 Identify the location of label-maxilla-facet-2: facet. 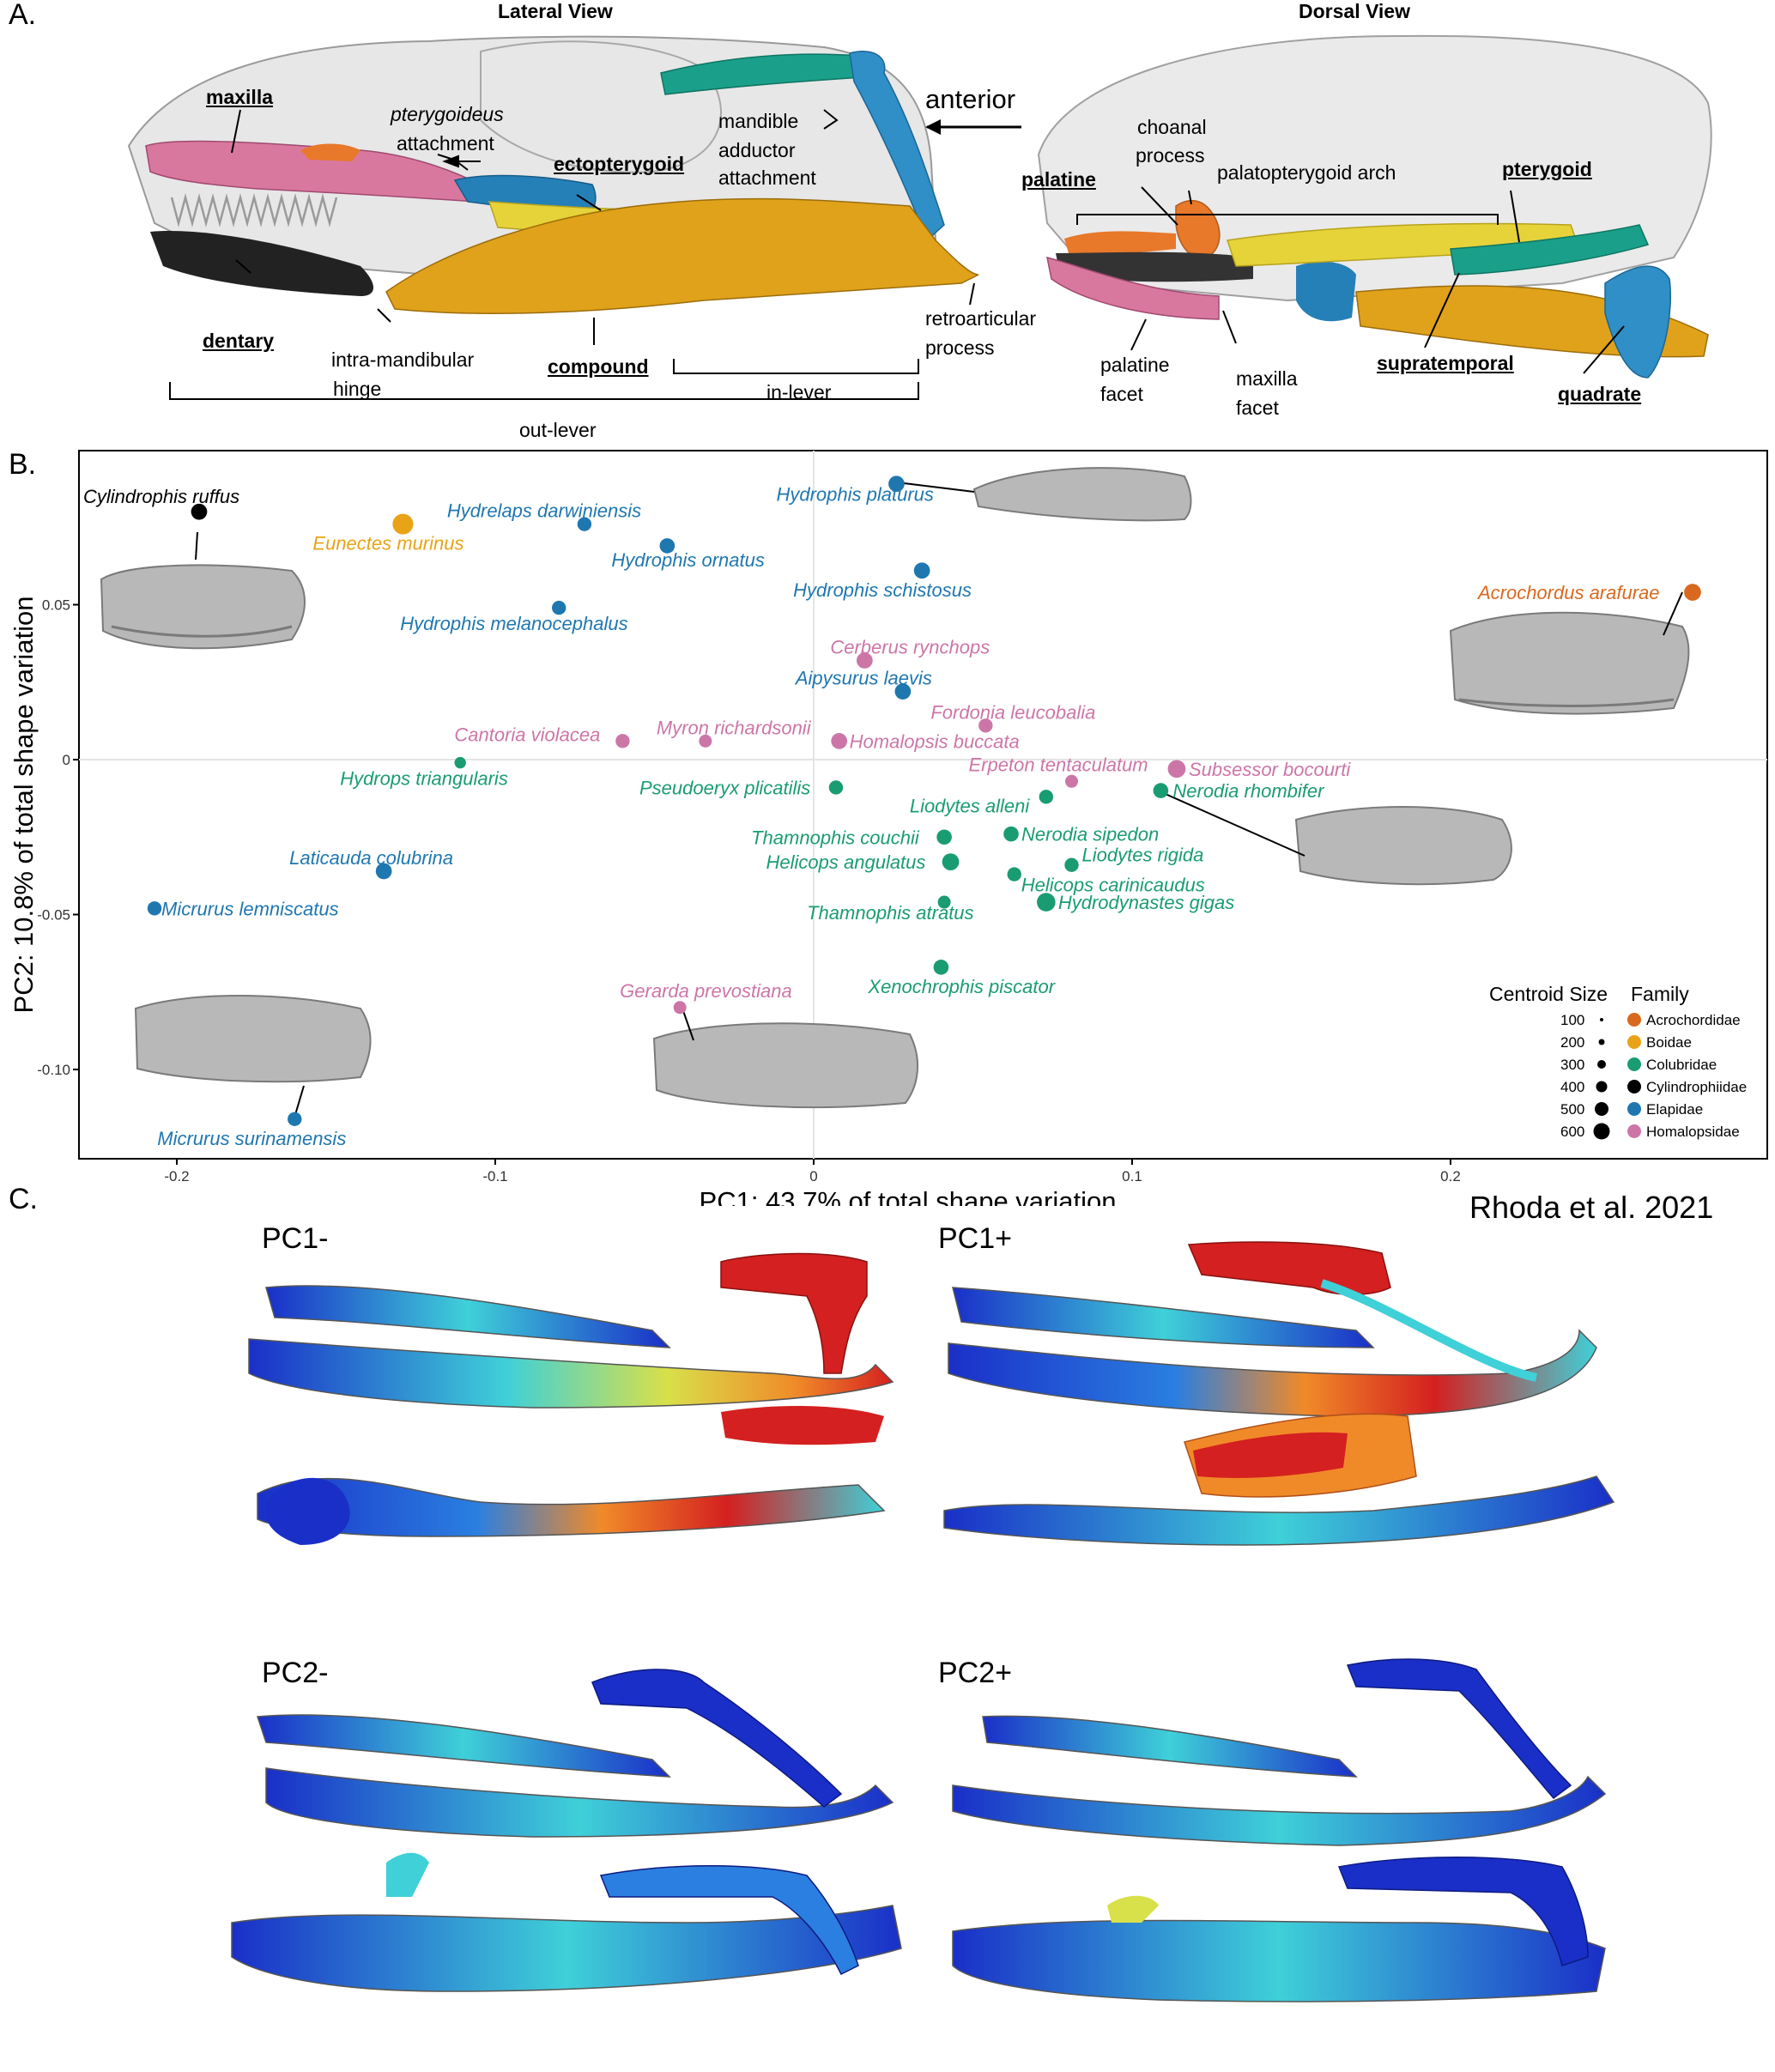
(1257, 408).